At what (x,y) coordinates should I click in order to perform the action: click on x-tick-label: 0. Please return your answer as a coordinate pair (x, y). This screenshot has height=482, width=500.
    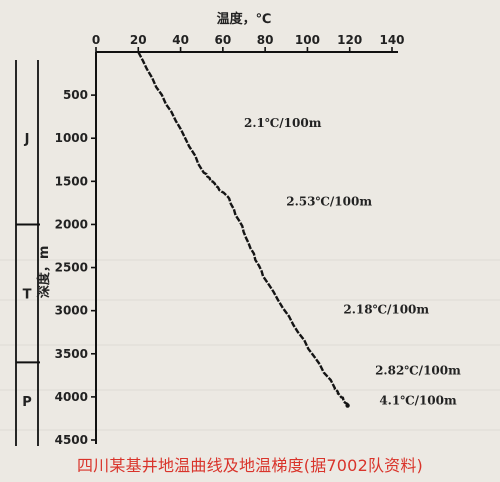
    Looking at the image, I should click on (96, 40).